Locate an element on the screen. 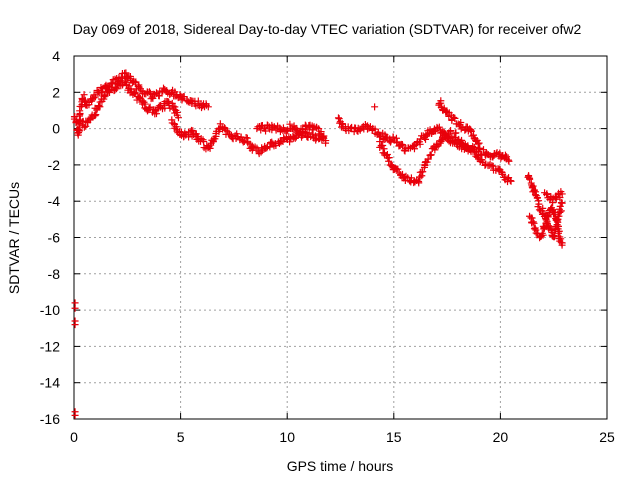 Image resolution: width=640 pixels, height=480 pixels. y-tick-label: -2 is located at coordinates (54, 165).